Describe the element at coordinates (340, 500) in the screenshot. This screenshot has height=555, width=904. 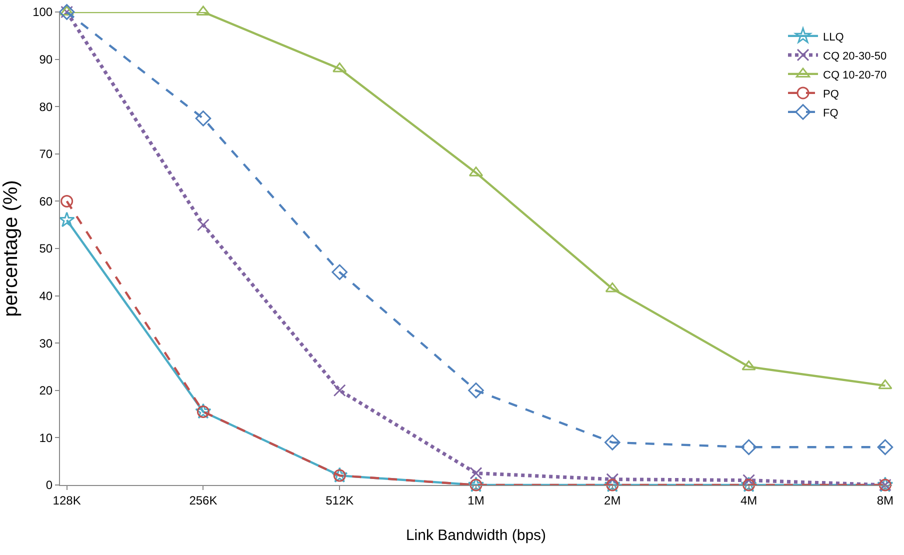
I see `x-tick-label: 512K` at that location.